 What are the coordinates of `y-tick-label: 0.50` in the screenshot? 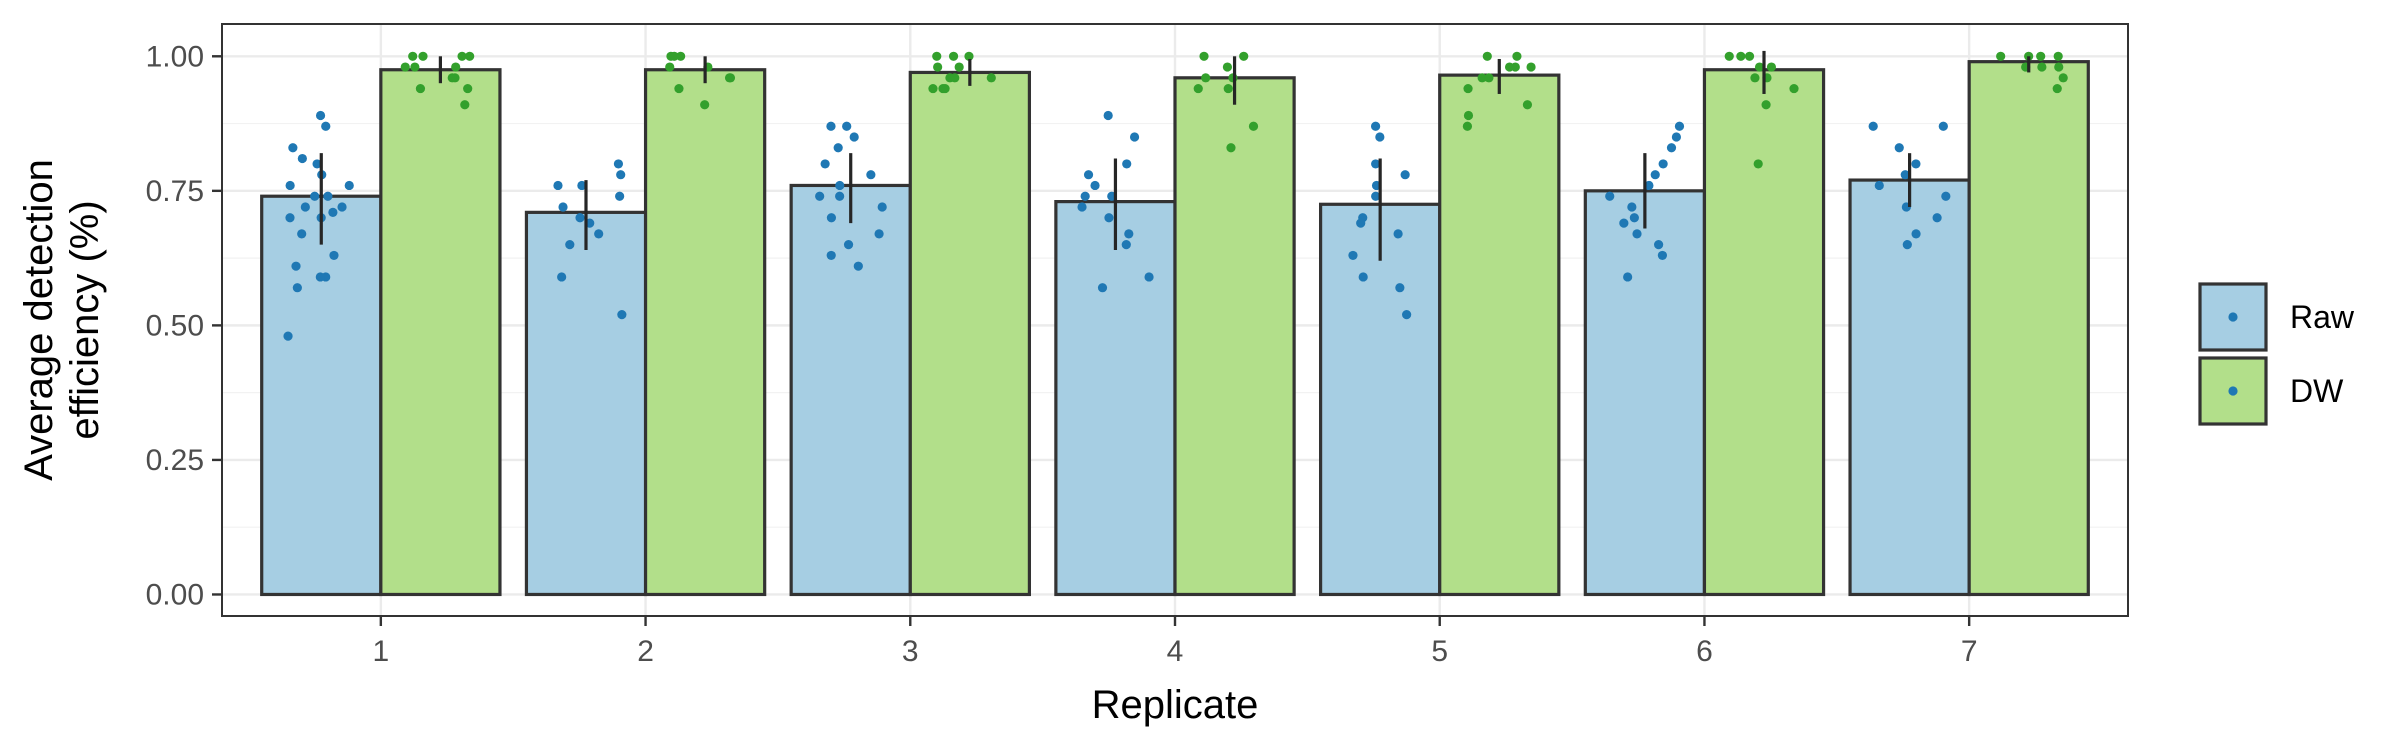 It's located at (175, 325).